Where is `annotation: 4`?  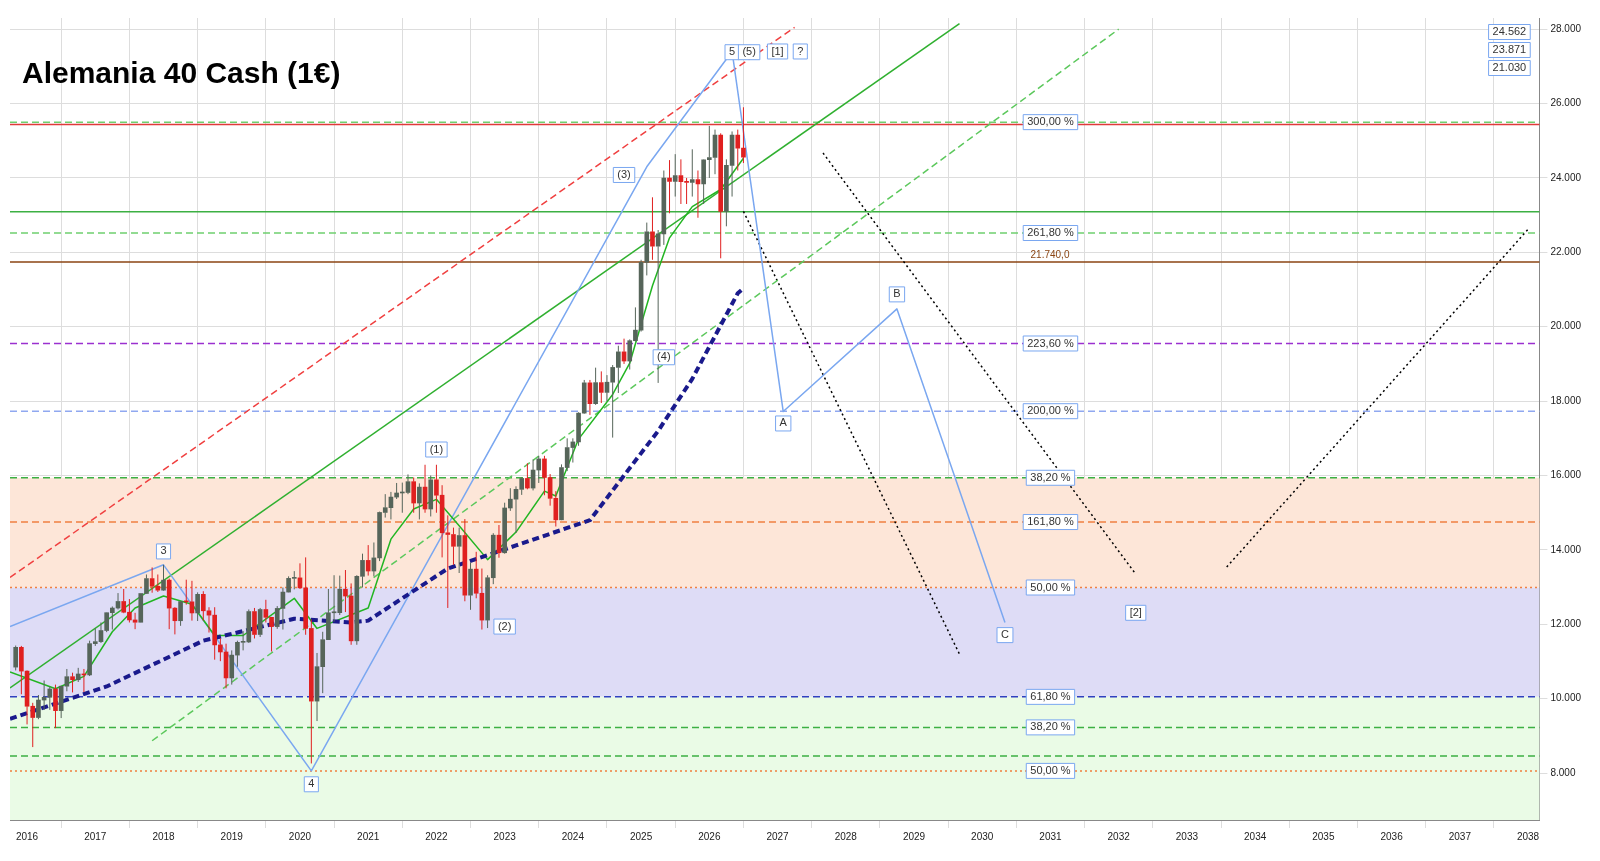 annotation: 4 is located at coordinates (311, 783).